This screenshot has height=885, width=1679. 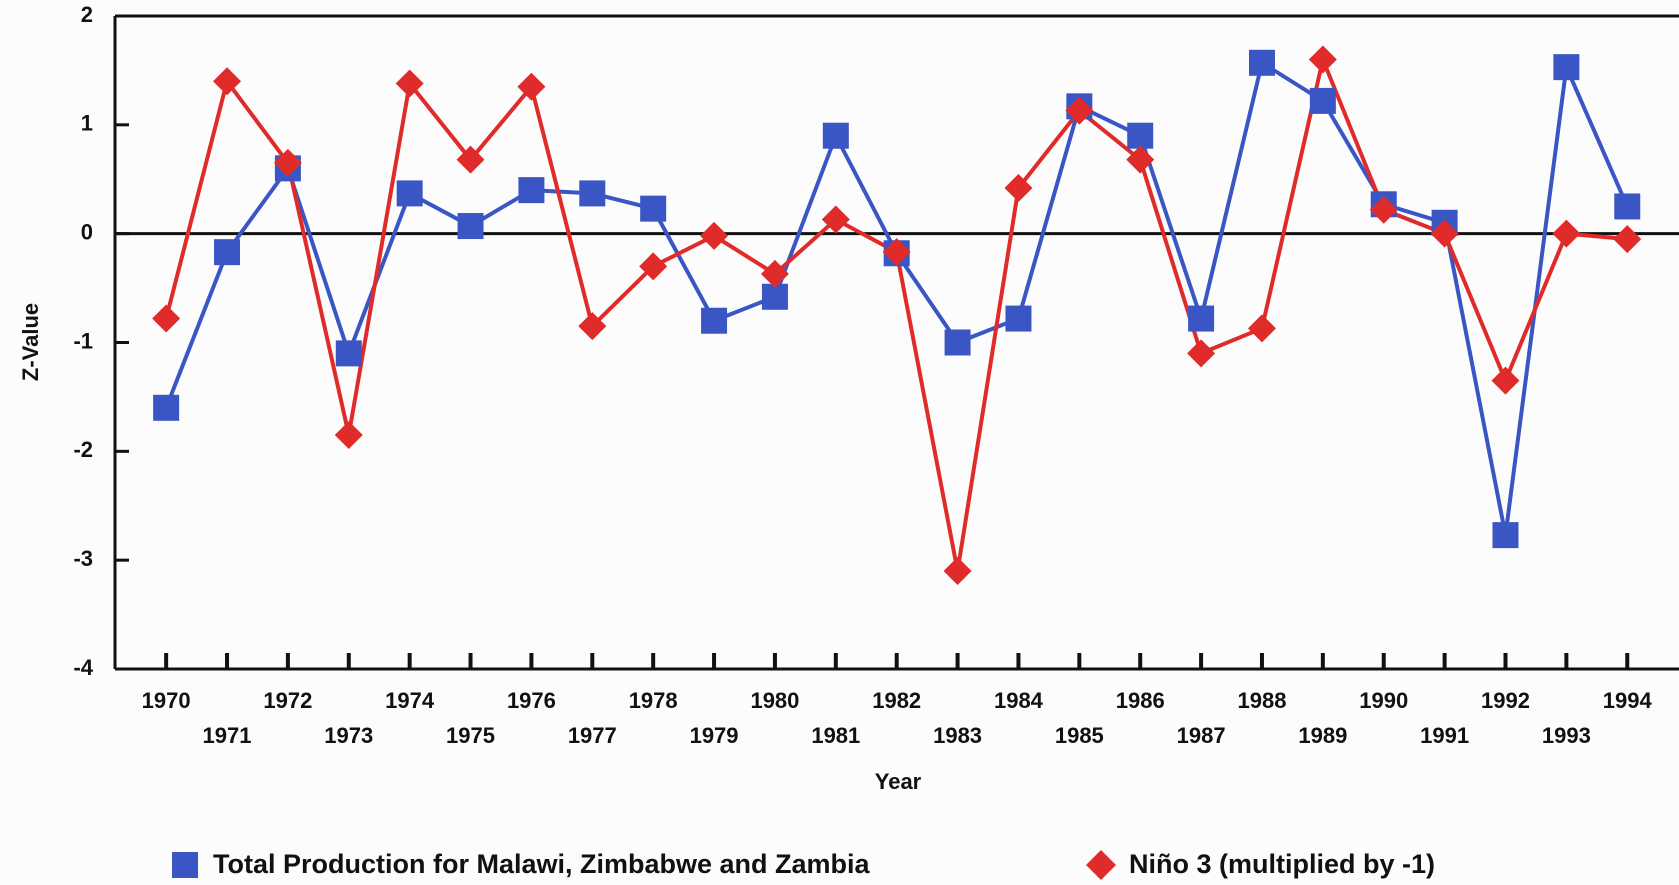 I want to click on x-tick-label: 1982, so click(x=896, y=700).